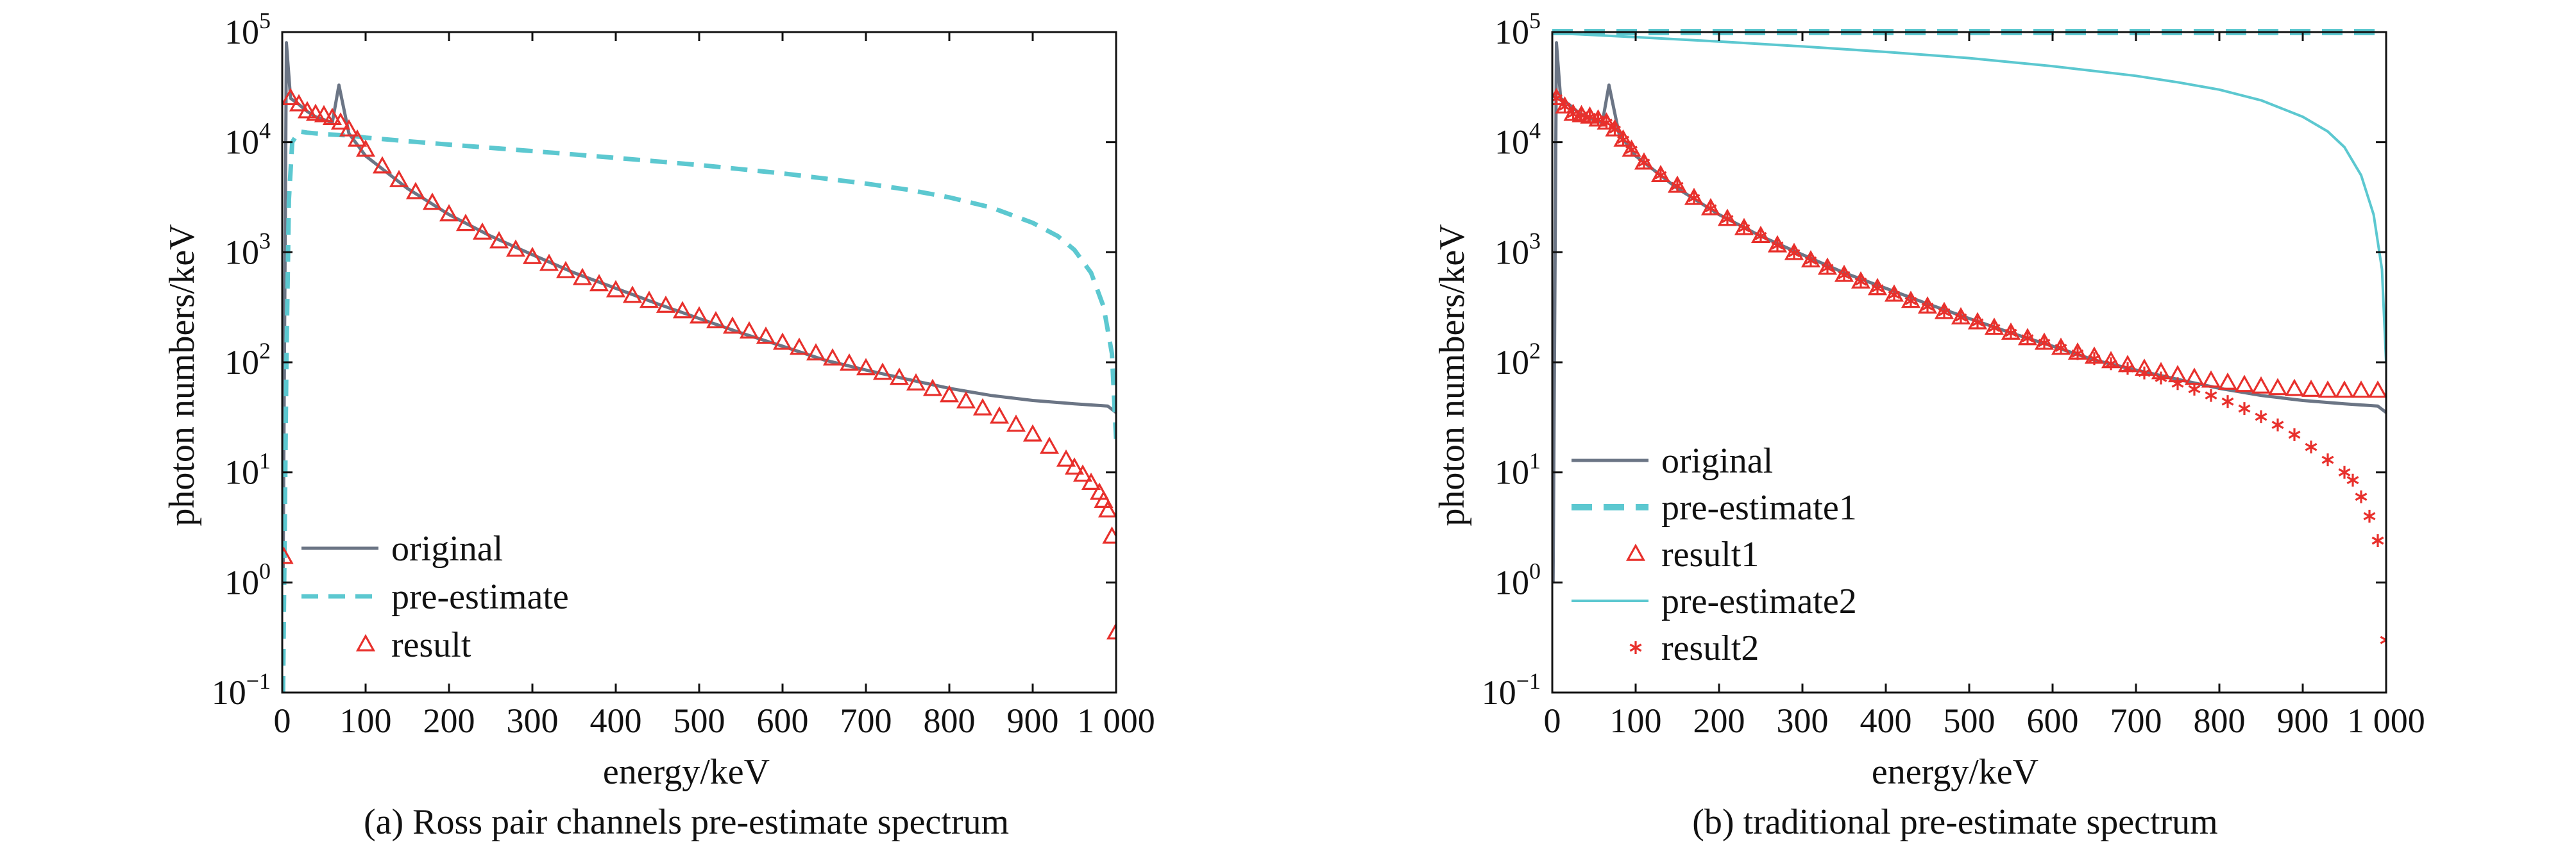  I want to click on legend-item-pre-estimate2: pre-estimate2, so click(1714, 601).